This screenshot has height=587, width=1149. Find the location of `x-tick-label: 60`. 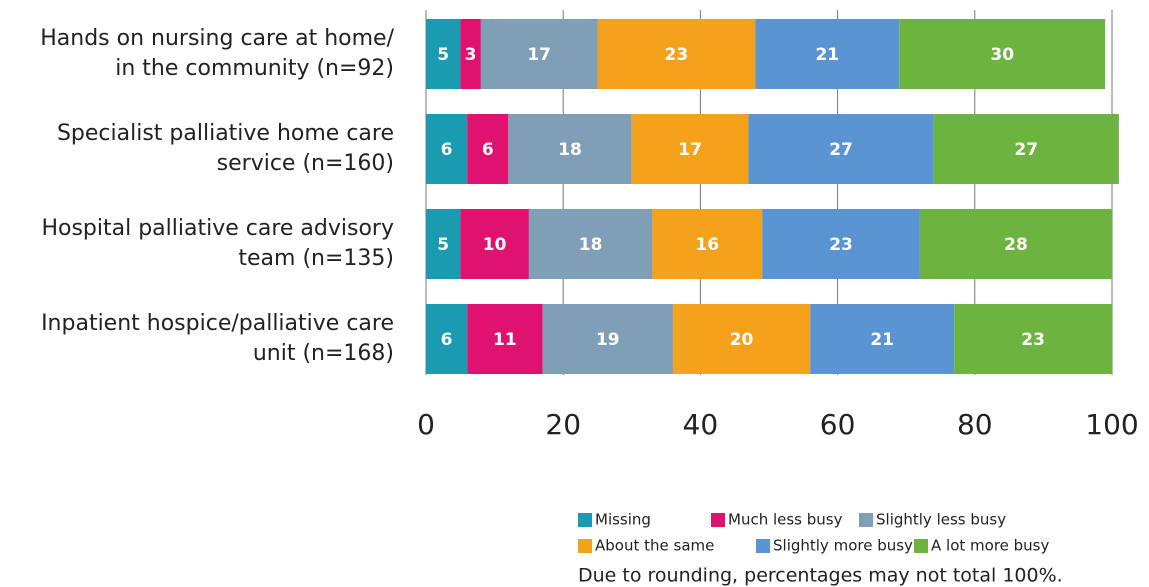

x-tick-label: 60 is located at coordinates (838, 424).